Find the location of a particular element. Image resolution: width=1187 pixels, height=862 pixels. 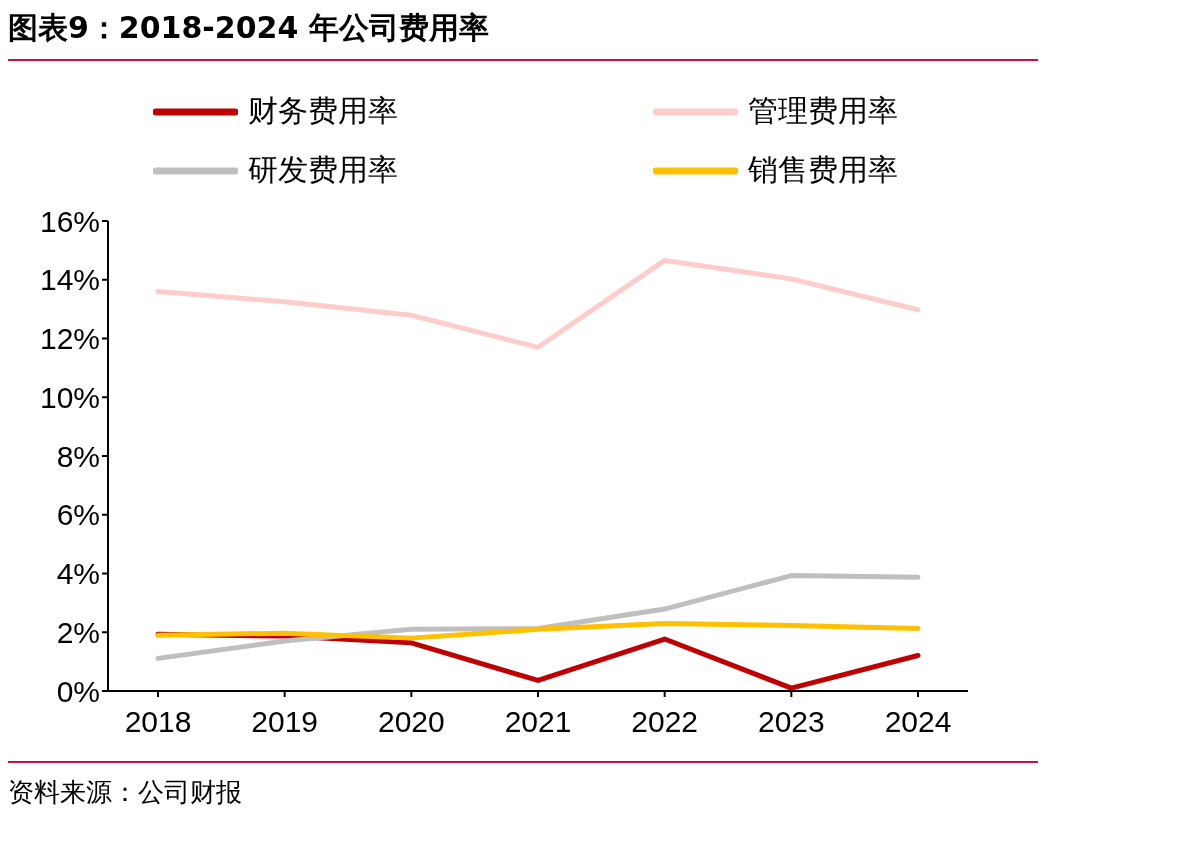

y-tick-label: 4% is located at coordinates (78, 574).